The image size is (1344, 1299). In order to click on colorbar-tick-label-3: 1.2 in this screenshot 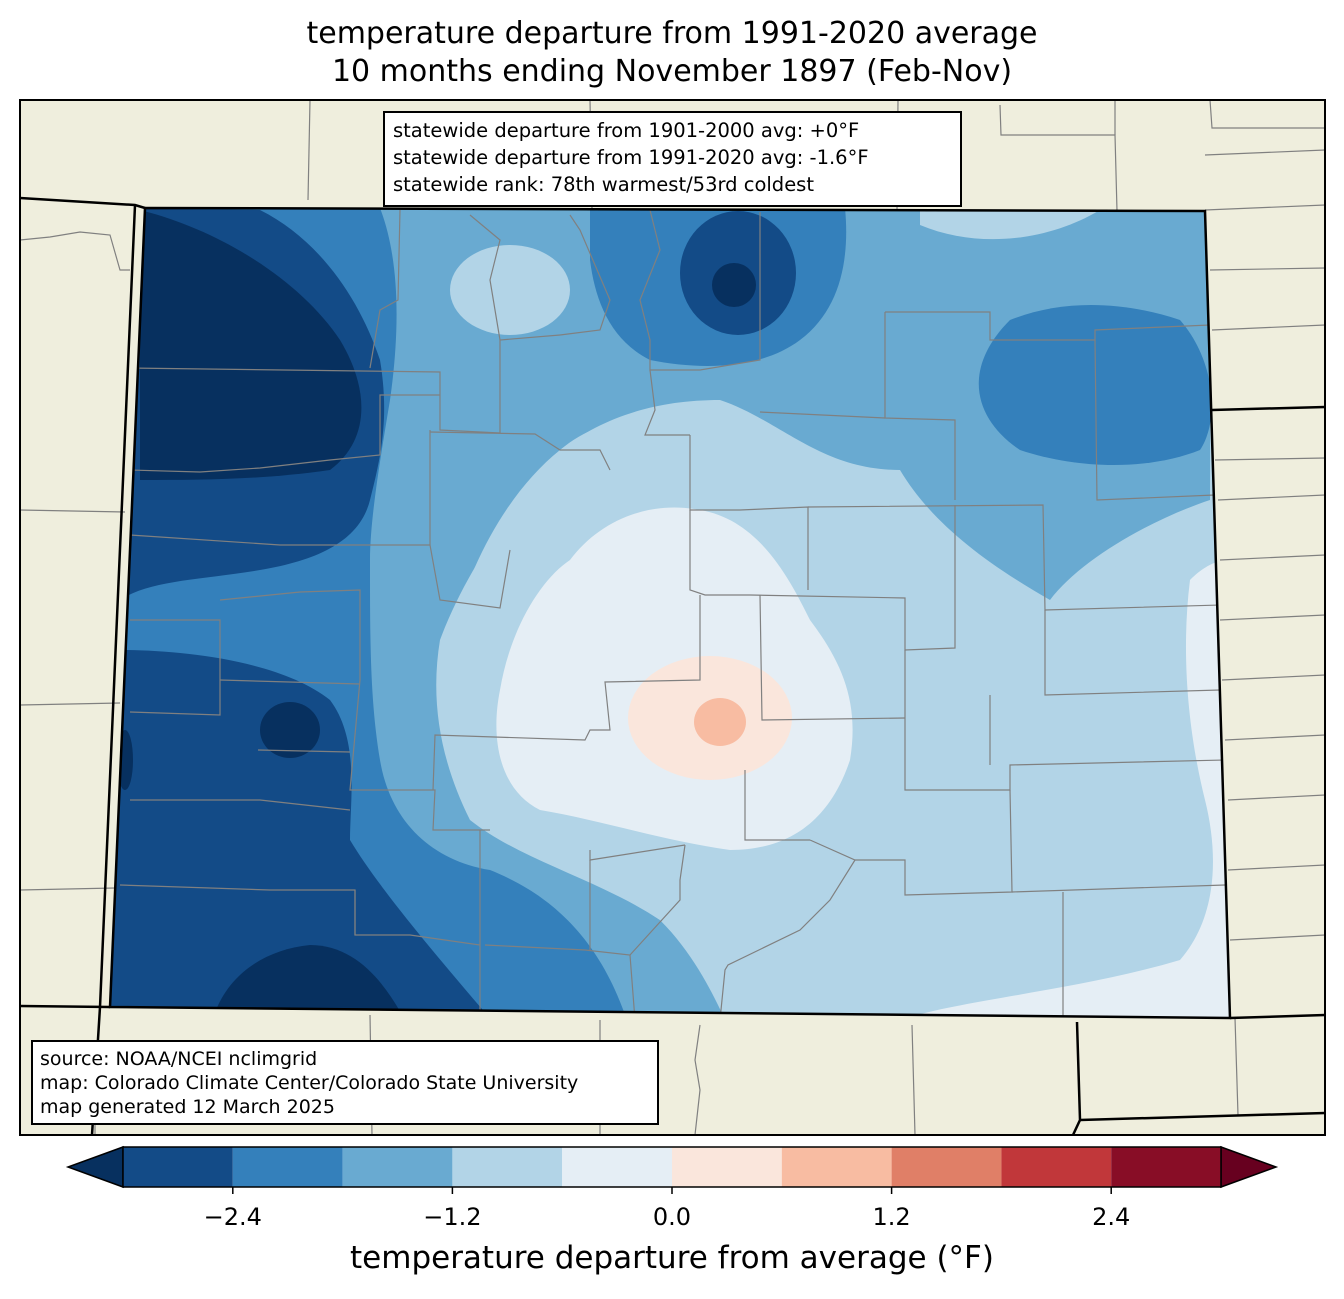, I will do `click(891, 1217)`.